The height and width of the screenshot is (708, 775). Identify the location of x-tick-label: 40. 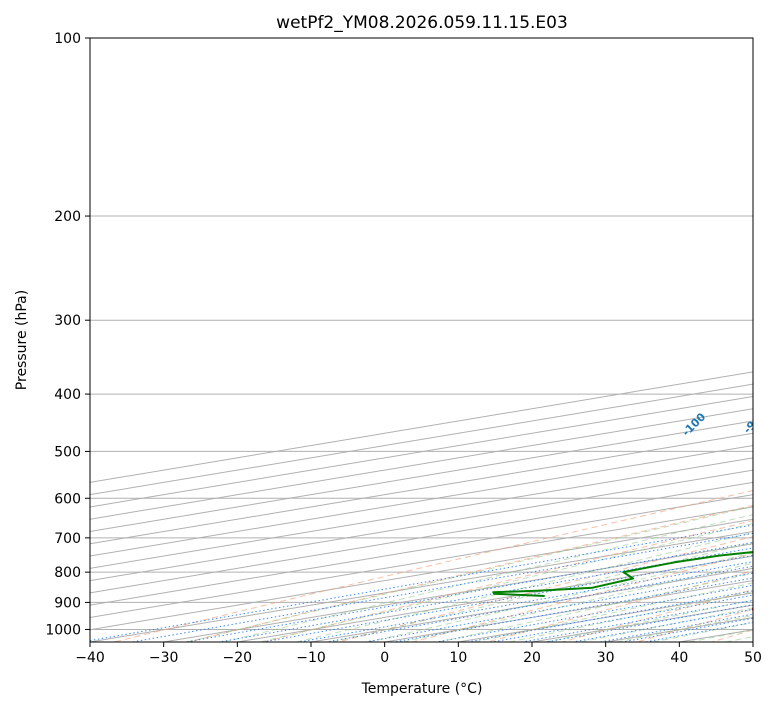
(679, 658).